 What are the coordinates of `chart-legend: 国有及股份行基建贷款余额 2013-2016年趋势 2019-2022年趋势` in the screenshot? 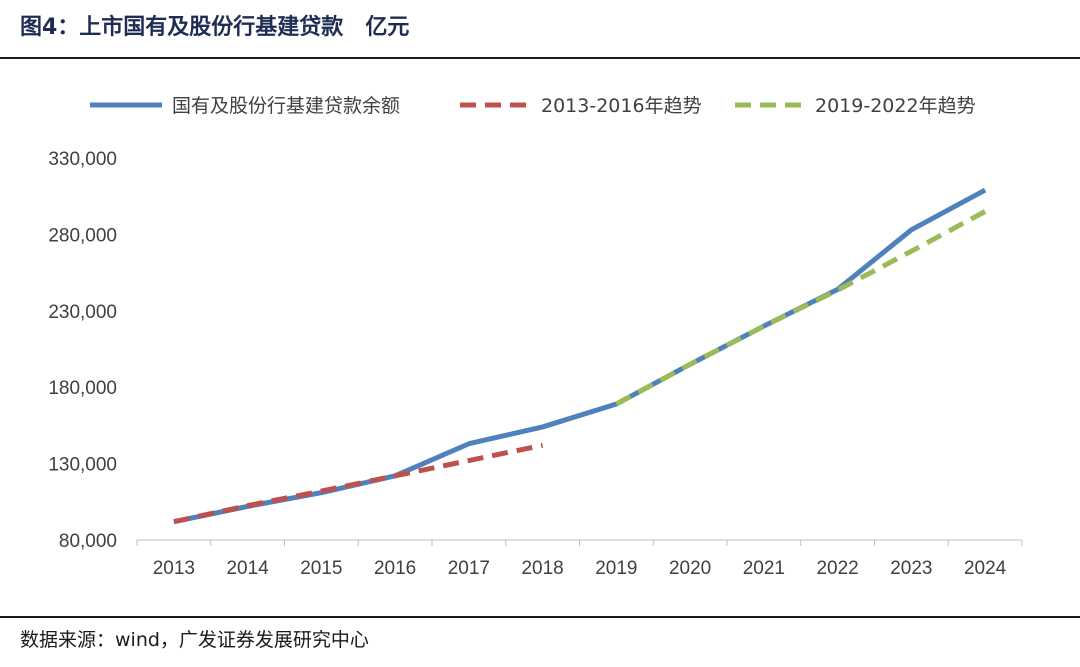 It's located at (533, 106).